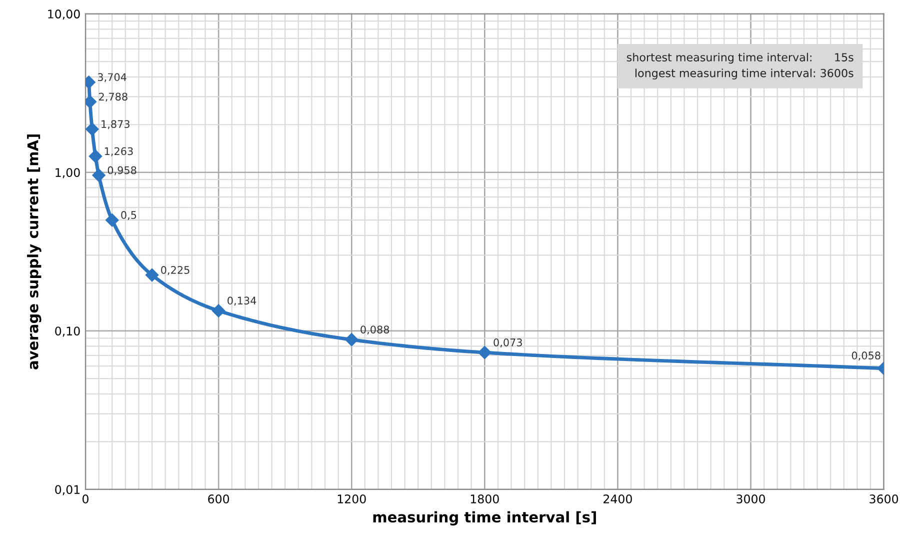 The width and height of the screenshot is (900, 553). What do you see at coordinates (112, 77) in the screenshot?
I see `data-label: 3,704` at bounding box center [112, 77].